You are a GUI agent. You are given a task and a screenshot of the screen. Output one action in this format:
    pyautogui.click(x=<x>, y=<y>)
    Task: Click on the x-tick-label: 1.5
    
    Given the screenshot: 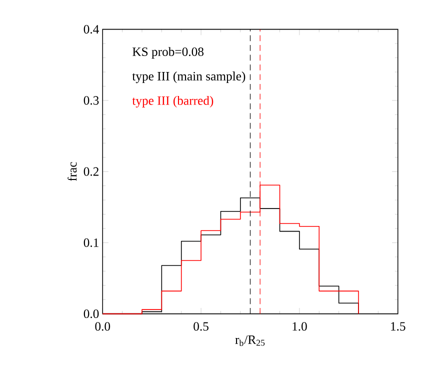 What is the action you would take?
    pyautogui.click(x=398, y=326)
    